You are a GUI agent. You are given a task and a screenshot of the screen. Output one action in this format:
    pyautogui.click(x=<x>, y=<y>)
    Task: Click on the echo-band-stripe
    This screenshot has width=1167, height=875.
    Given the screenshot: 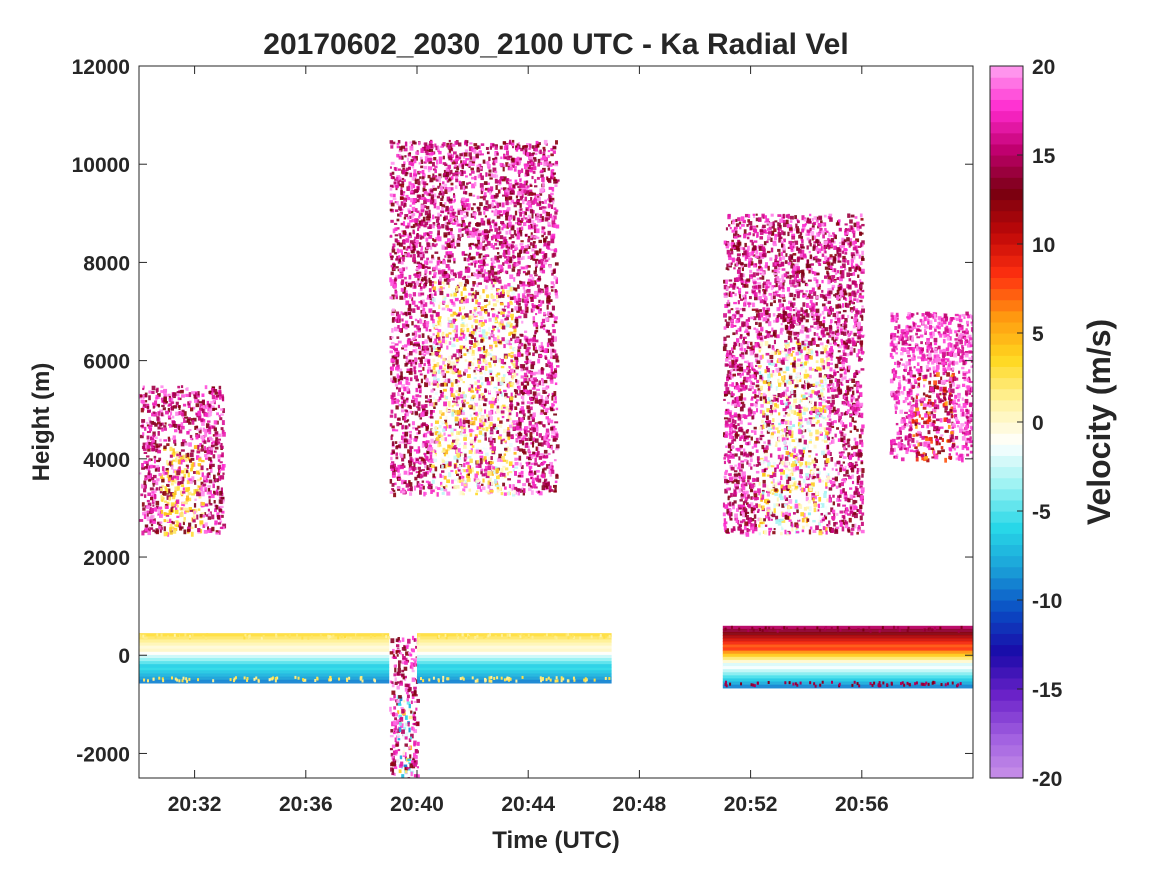 What is the action you would take?
    pyautogui.click(x=514, y=660)
    